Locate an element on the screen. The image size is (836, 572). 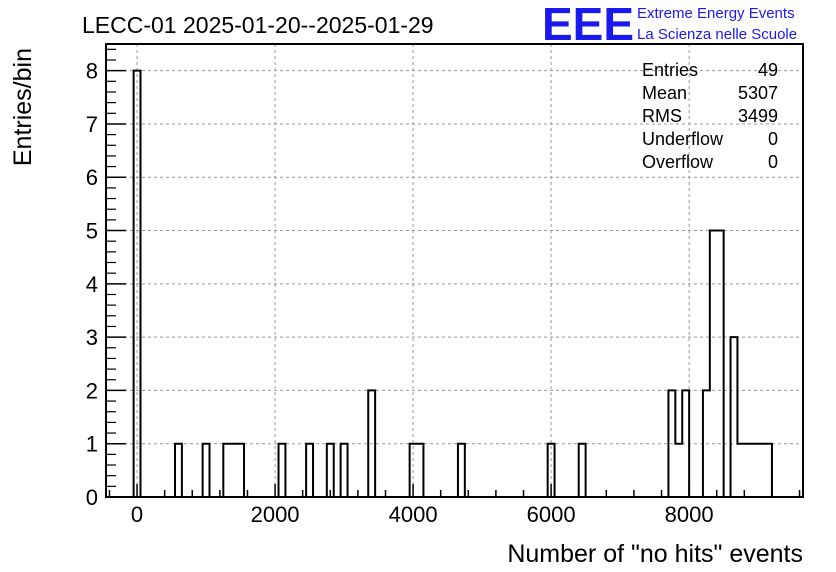
y-tick-label-4: 4 is located at coordinates (92, 284).